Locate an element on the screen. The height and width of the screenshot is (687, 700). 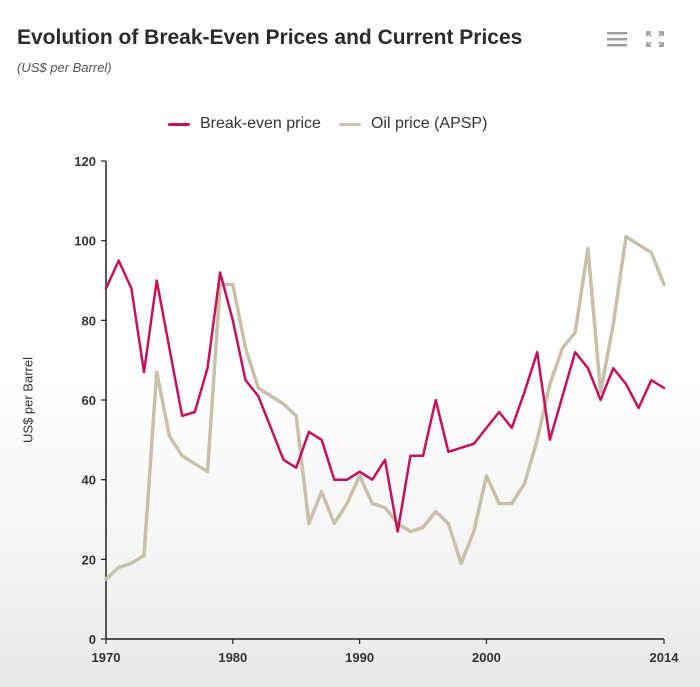
legend-swatch-break-even is located at coordinates (179, 124).